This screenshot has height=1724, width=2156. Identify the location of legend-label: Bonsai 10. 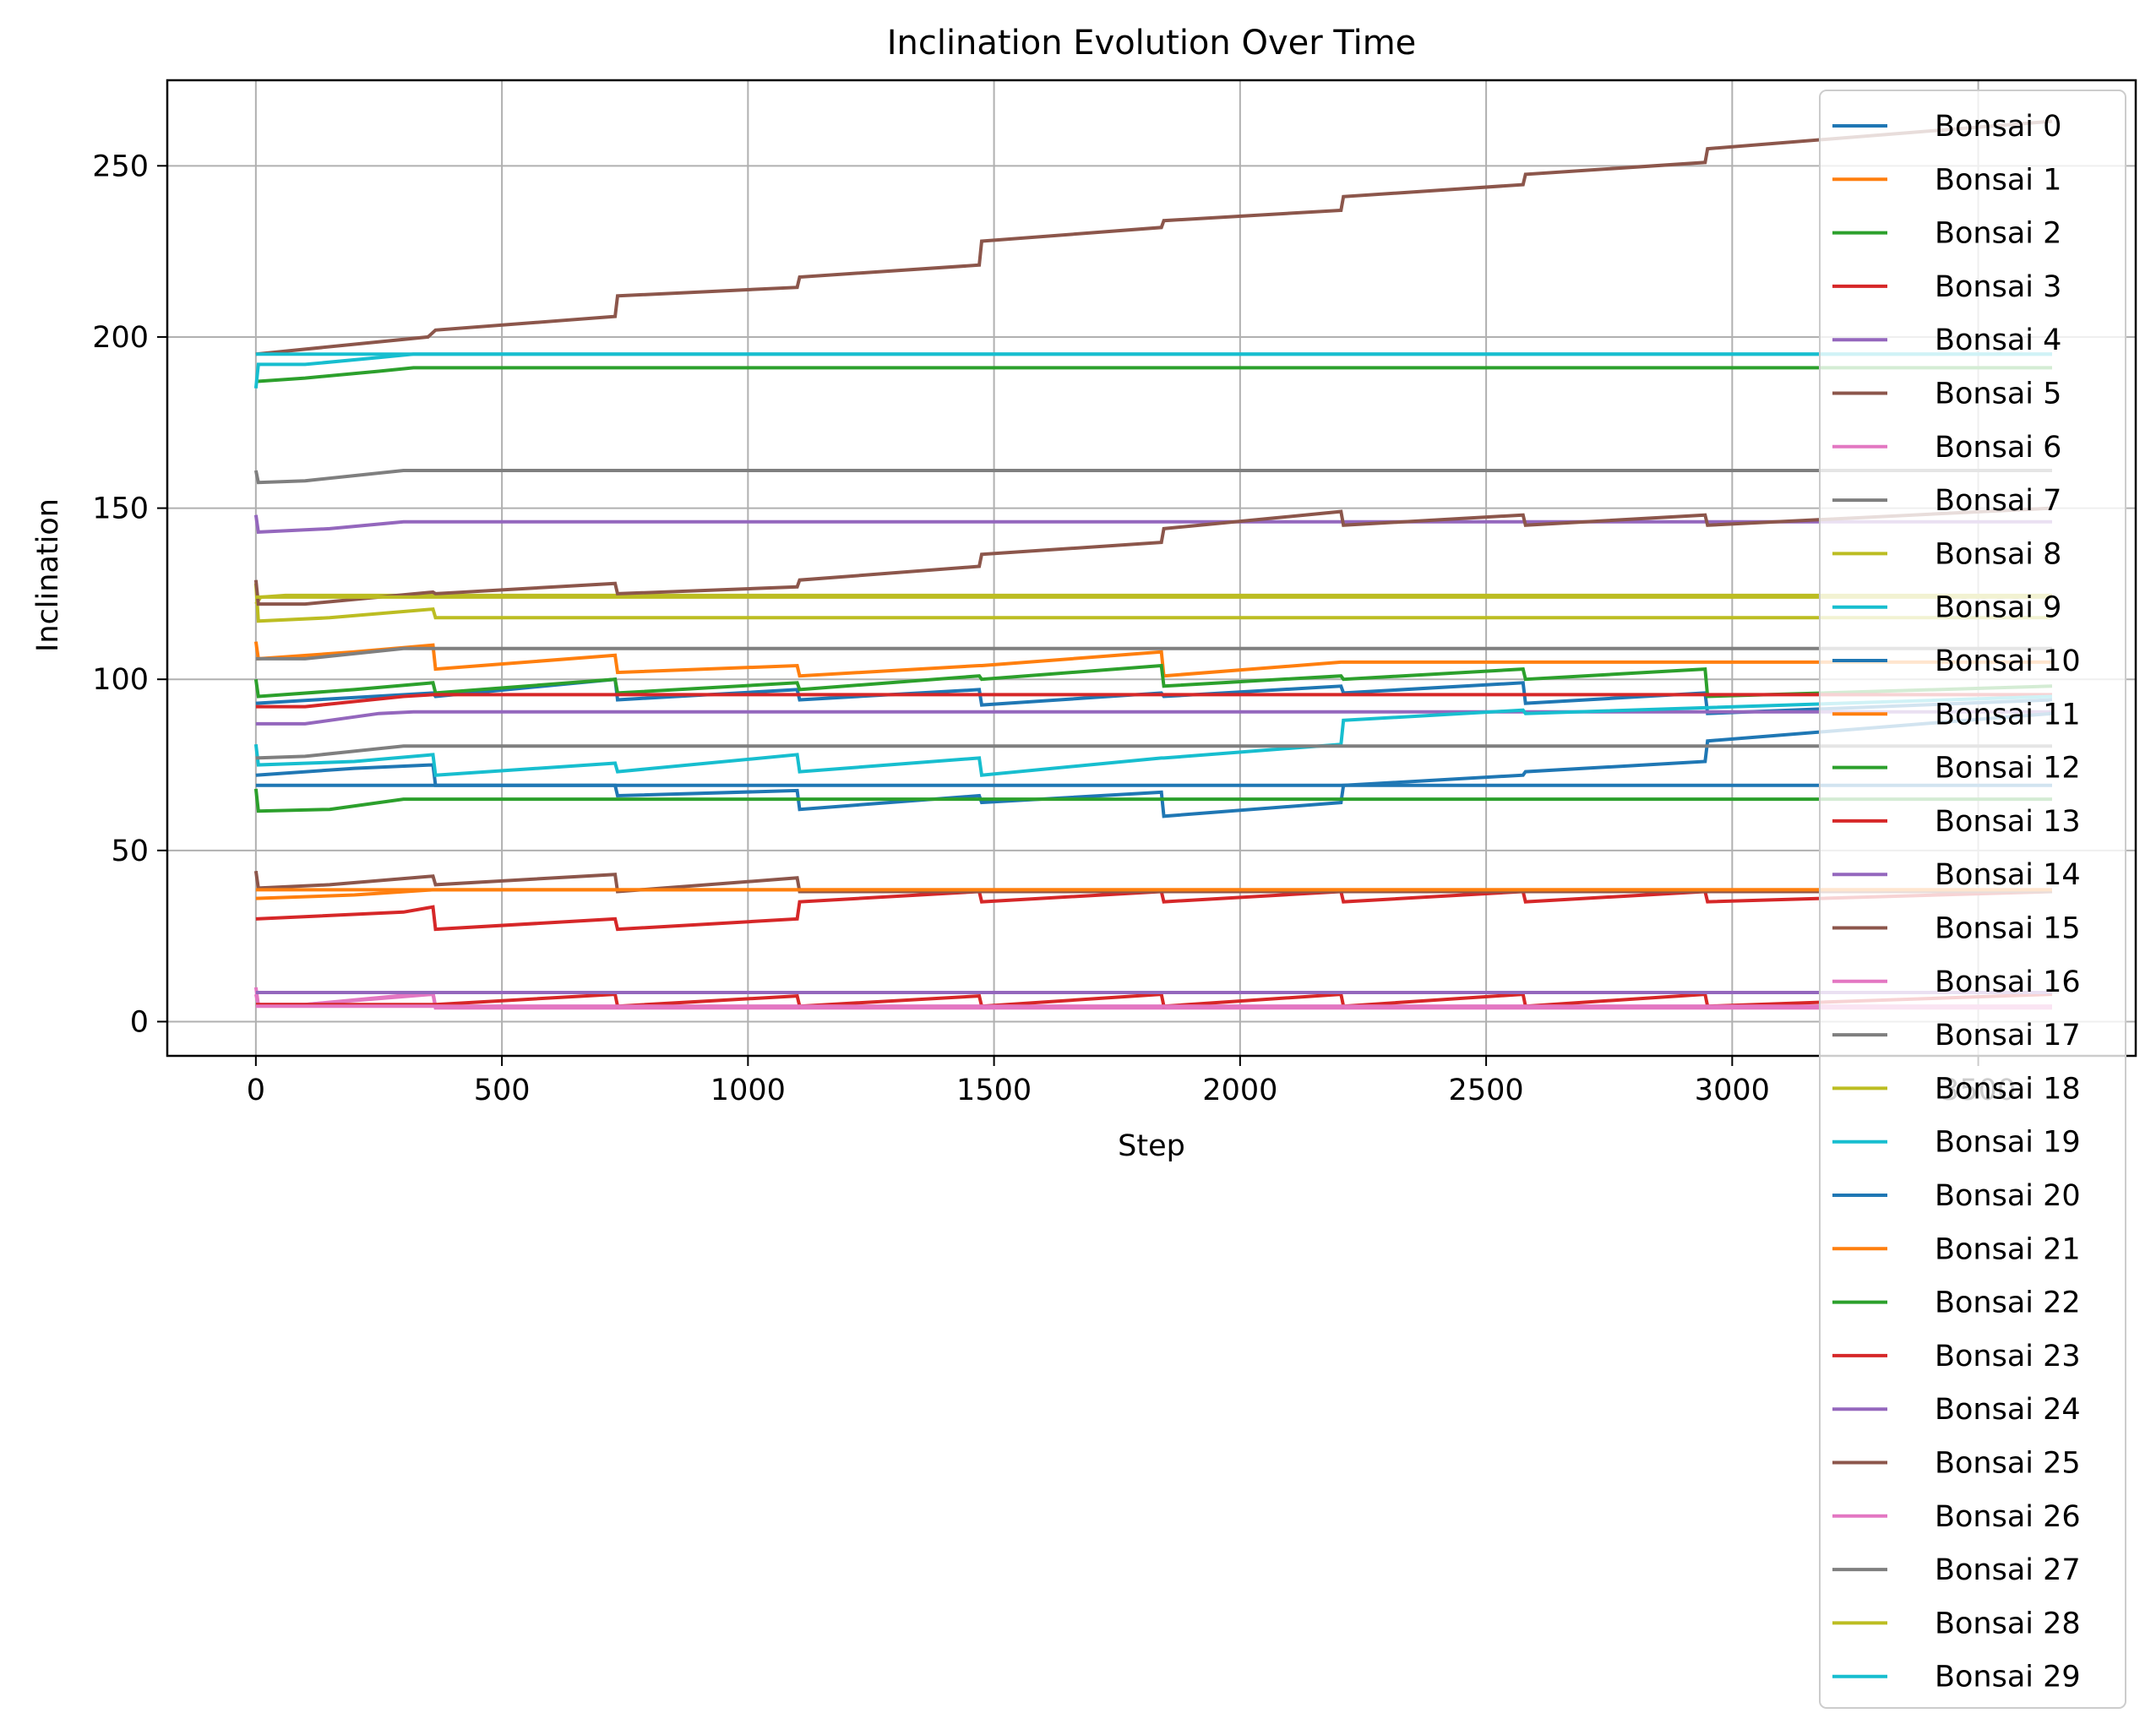
(2008, 661).